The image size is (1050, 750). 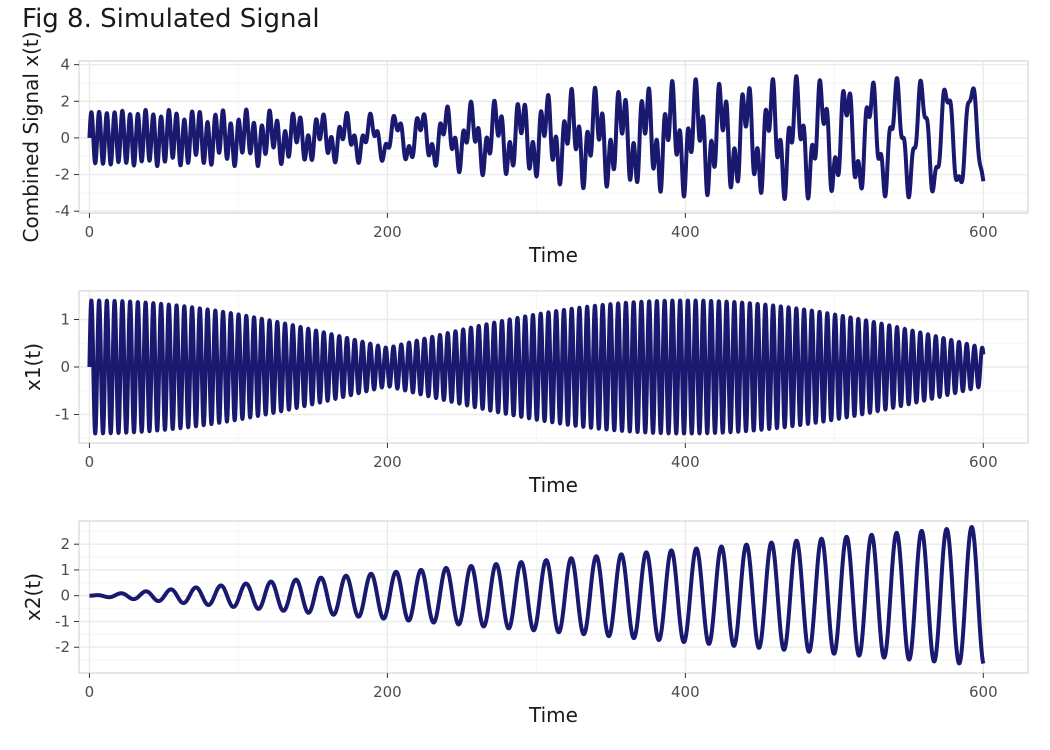 I want to click on y-tick-label: -4, so click(x=62, y=211).